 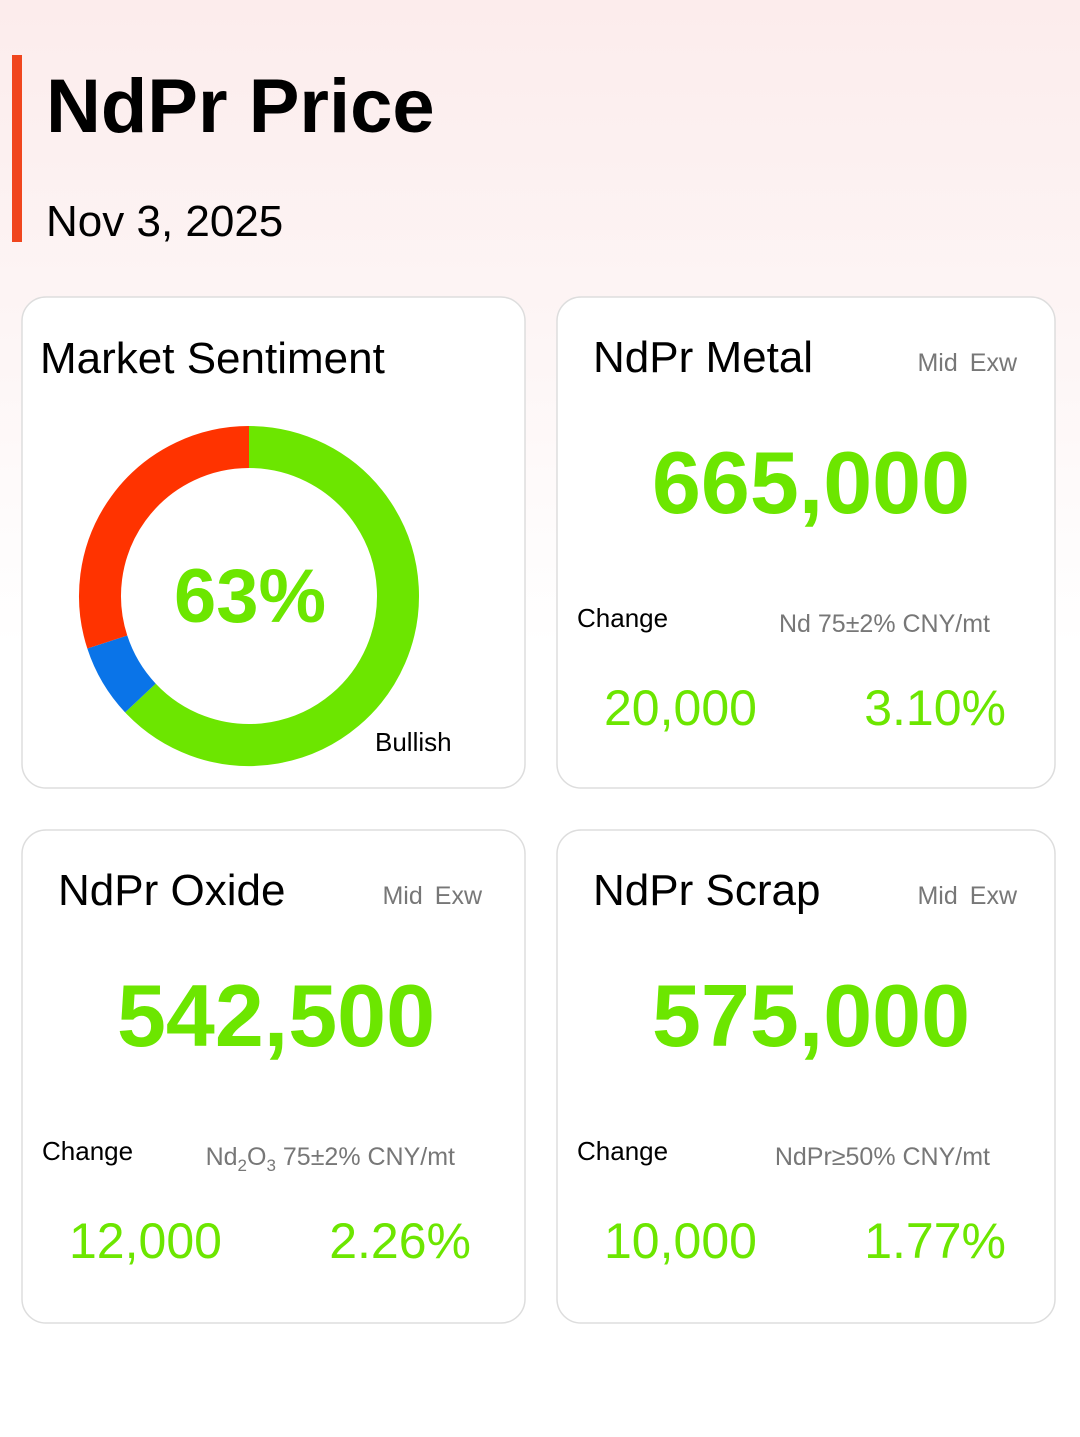 What do you see at coordinates (17, 148) in the screenshot?
I see `accent-bar` at bounding box center [17, 148].